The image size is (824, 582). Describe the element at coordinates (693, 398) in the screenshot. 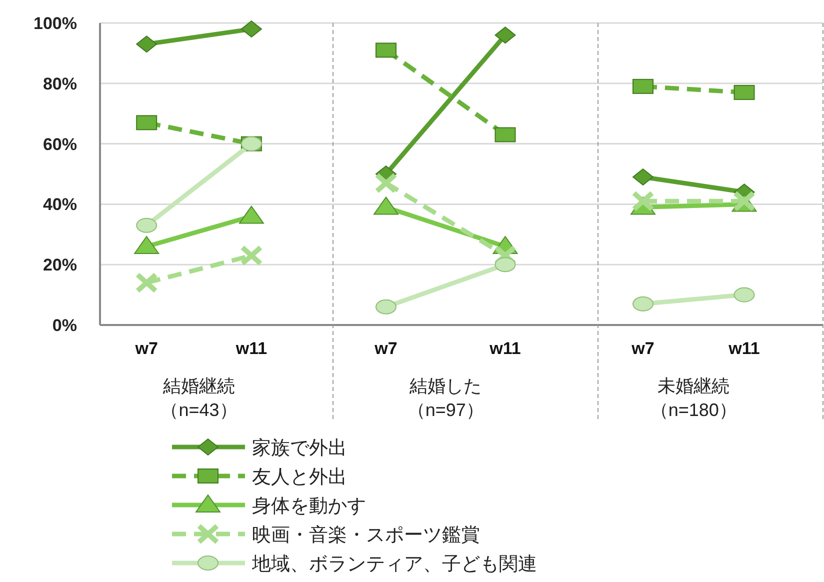

I see `x-axis-title: 未婚継続（n=180）` at that location.